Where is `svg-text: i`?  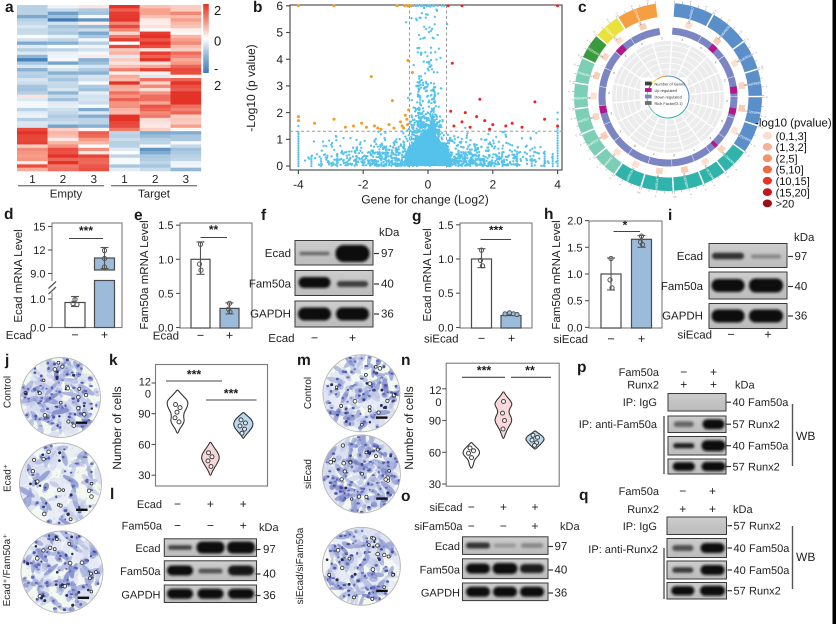 svg-text: i is located at coordinates (670, 215).